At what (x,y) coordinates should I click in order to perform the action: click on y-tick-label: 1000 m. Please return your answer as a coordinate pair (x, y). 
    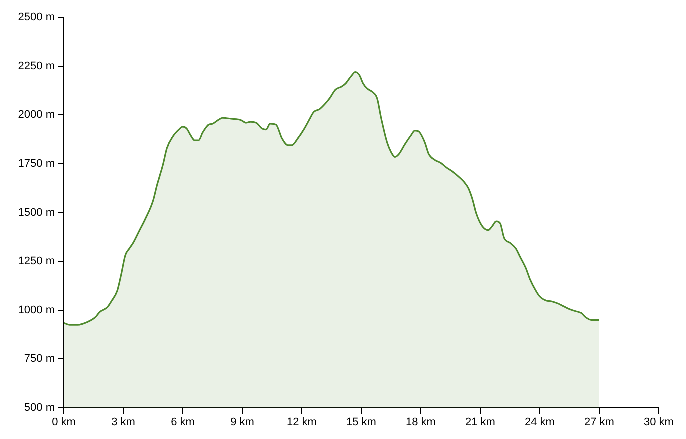
    Looking at the image, I should click on (36, 310).